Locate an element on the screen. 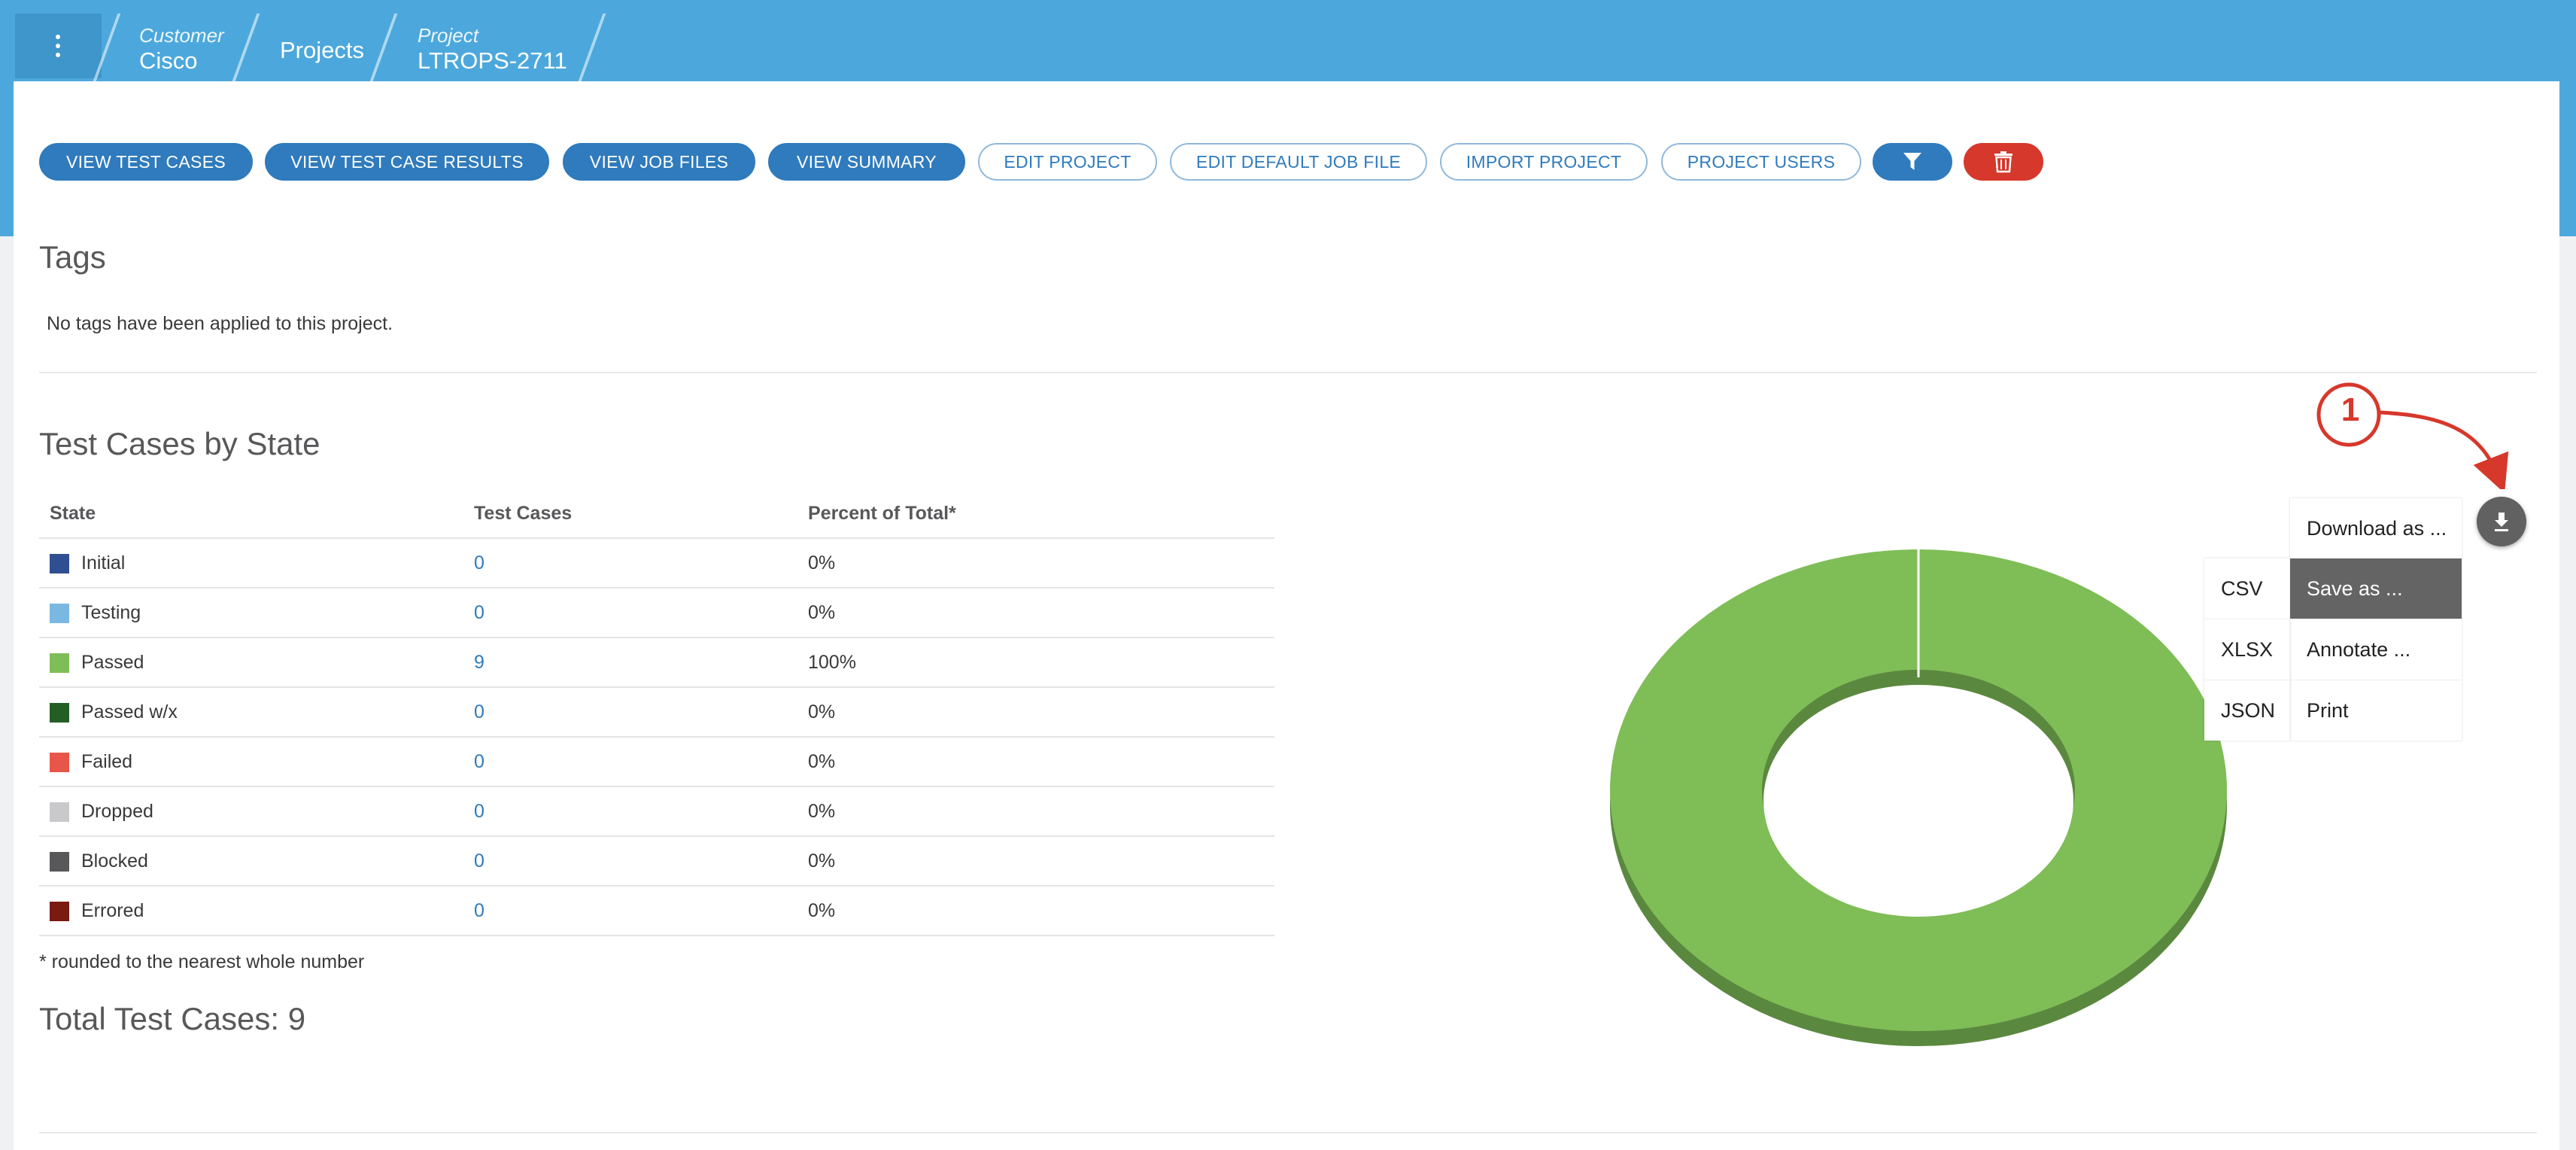  submenu-item-json: JSON is located at coordinates (2247, 710).